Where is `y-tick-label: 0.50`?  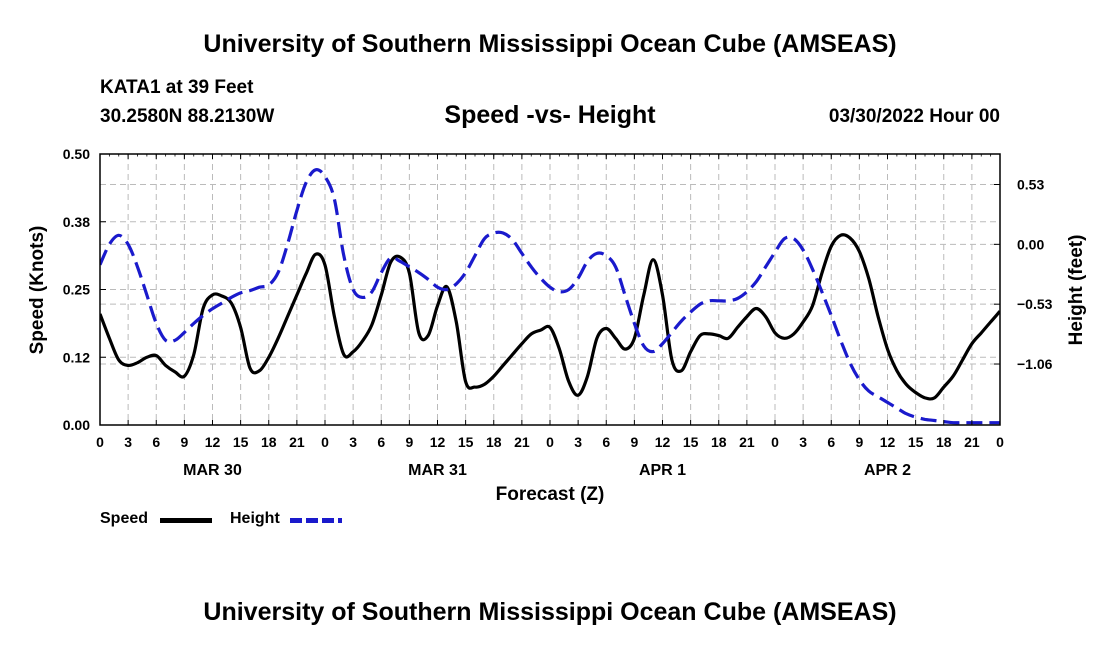
y-tick-label: 0.50 is located at coordinates (76, 154).